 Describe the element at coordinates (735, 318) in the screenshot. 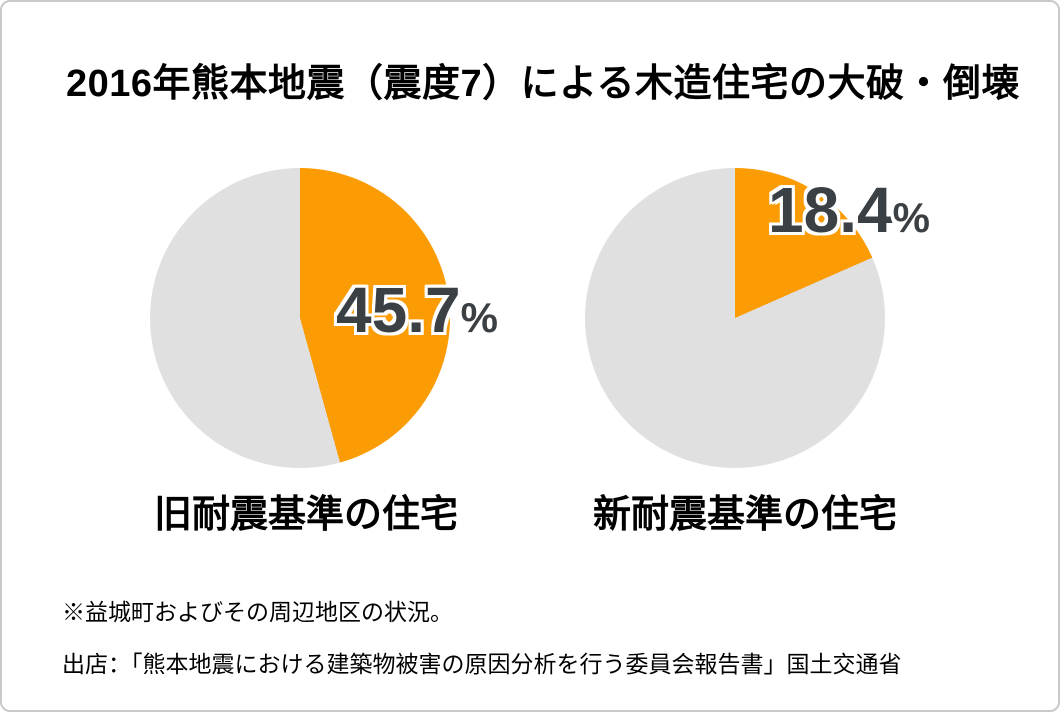

I see `pie-chart-new-standard` at that location.